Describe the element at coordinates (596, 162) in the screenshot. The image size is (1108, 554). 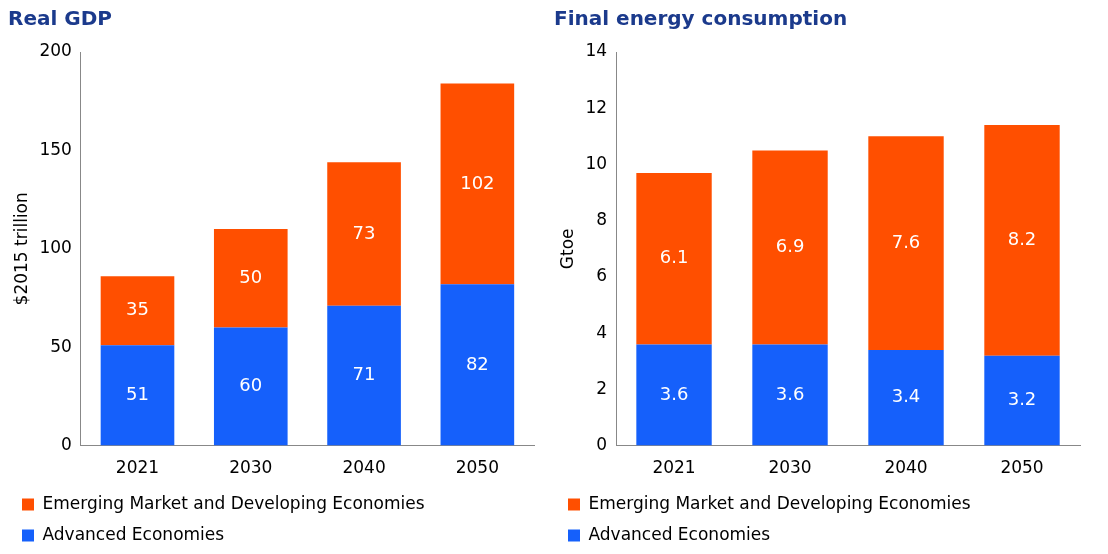
I see `y-tick-label: 10` at that location.